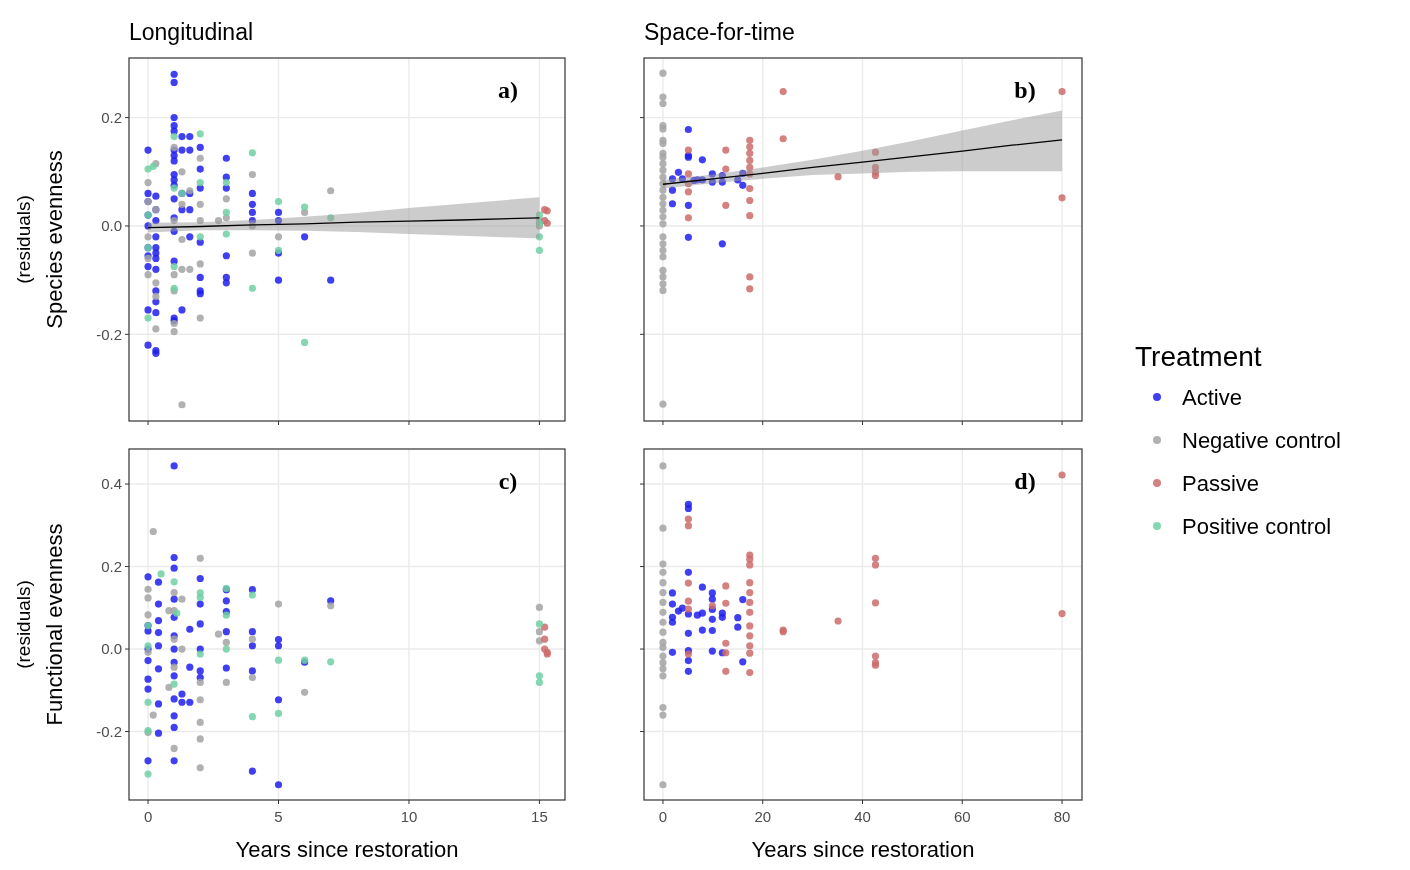 The height and width of the screenshot is (870, 1410). Describe the element at coordinates (1198, 356) in the screenshot. I see `legend-title: Treatment` at that location.